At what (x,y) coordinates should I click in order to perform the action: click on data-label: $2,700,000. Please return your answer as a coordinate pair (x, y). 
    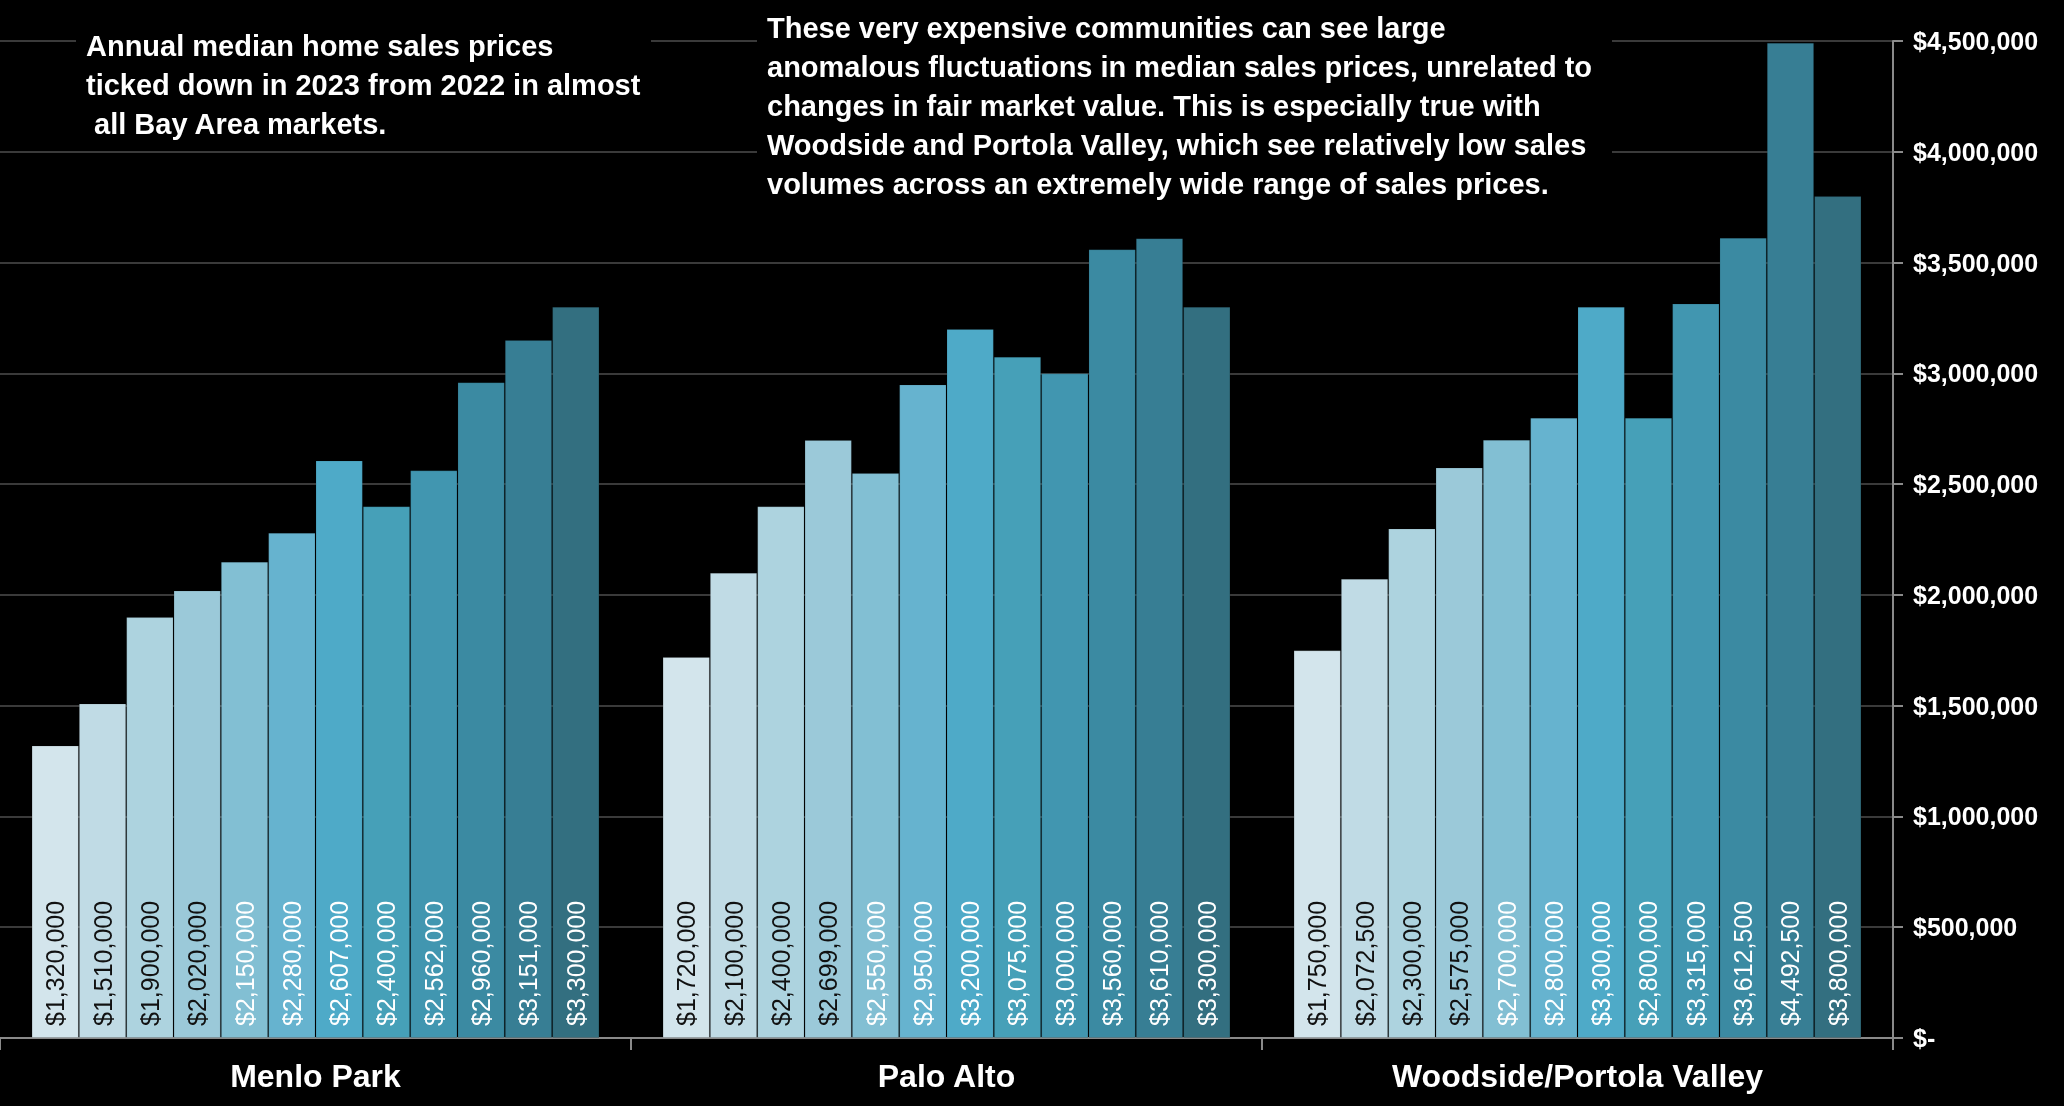
    Looking at the image, I should click on (1506, 963).